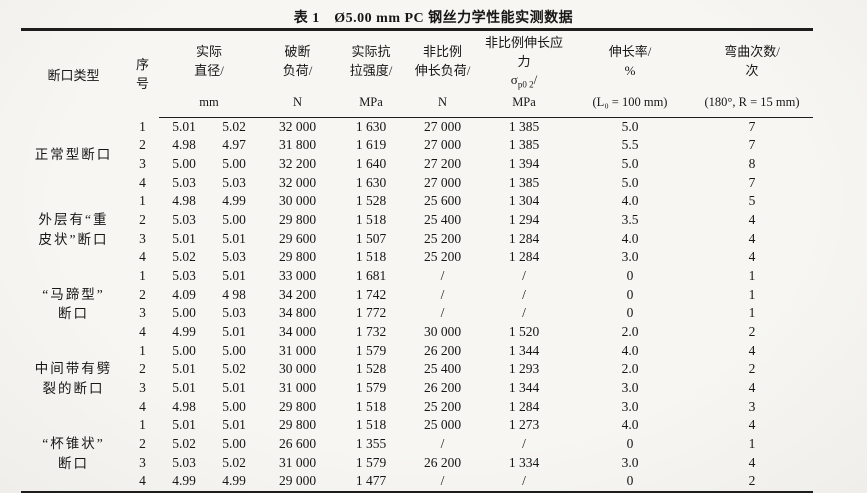 This screenshot has height=493, width=867. I want to click on unit-diameter: mm, so click(209, 104).